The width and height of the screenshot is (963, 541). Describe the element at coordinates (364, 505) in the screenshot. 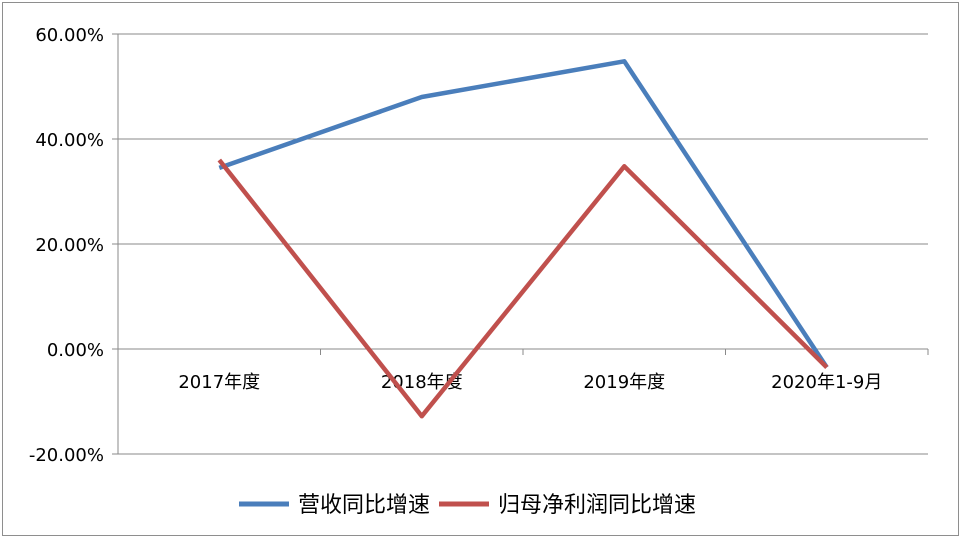

I see `legend-label: 营收同比增速` at that location.